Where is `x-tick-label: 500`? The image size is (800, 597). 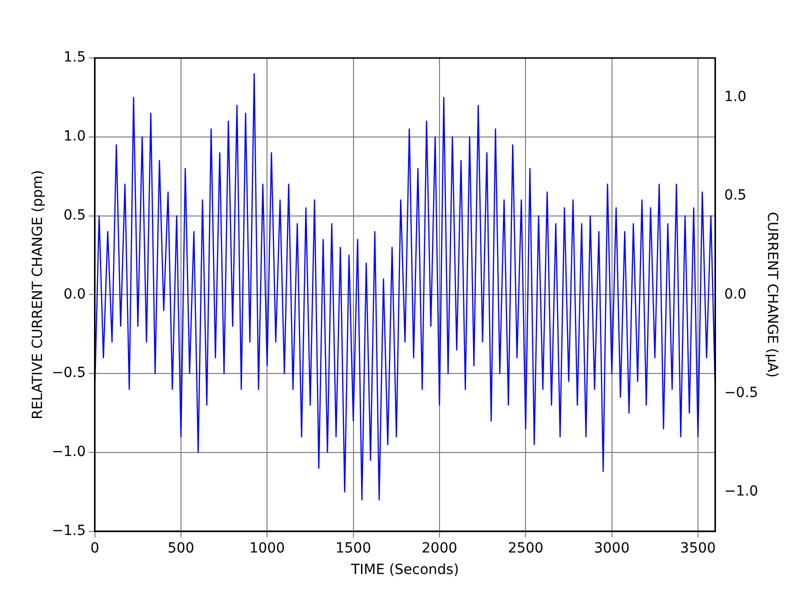 x-tick-label: 500 is located at coordinates (181, 548).